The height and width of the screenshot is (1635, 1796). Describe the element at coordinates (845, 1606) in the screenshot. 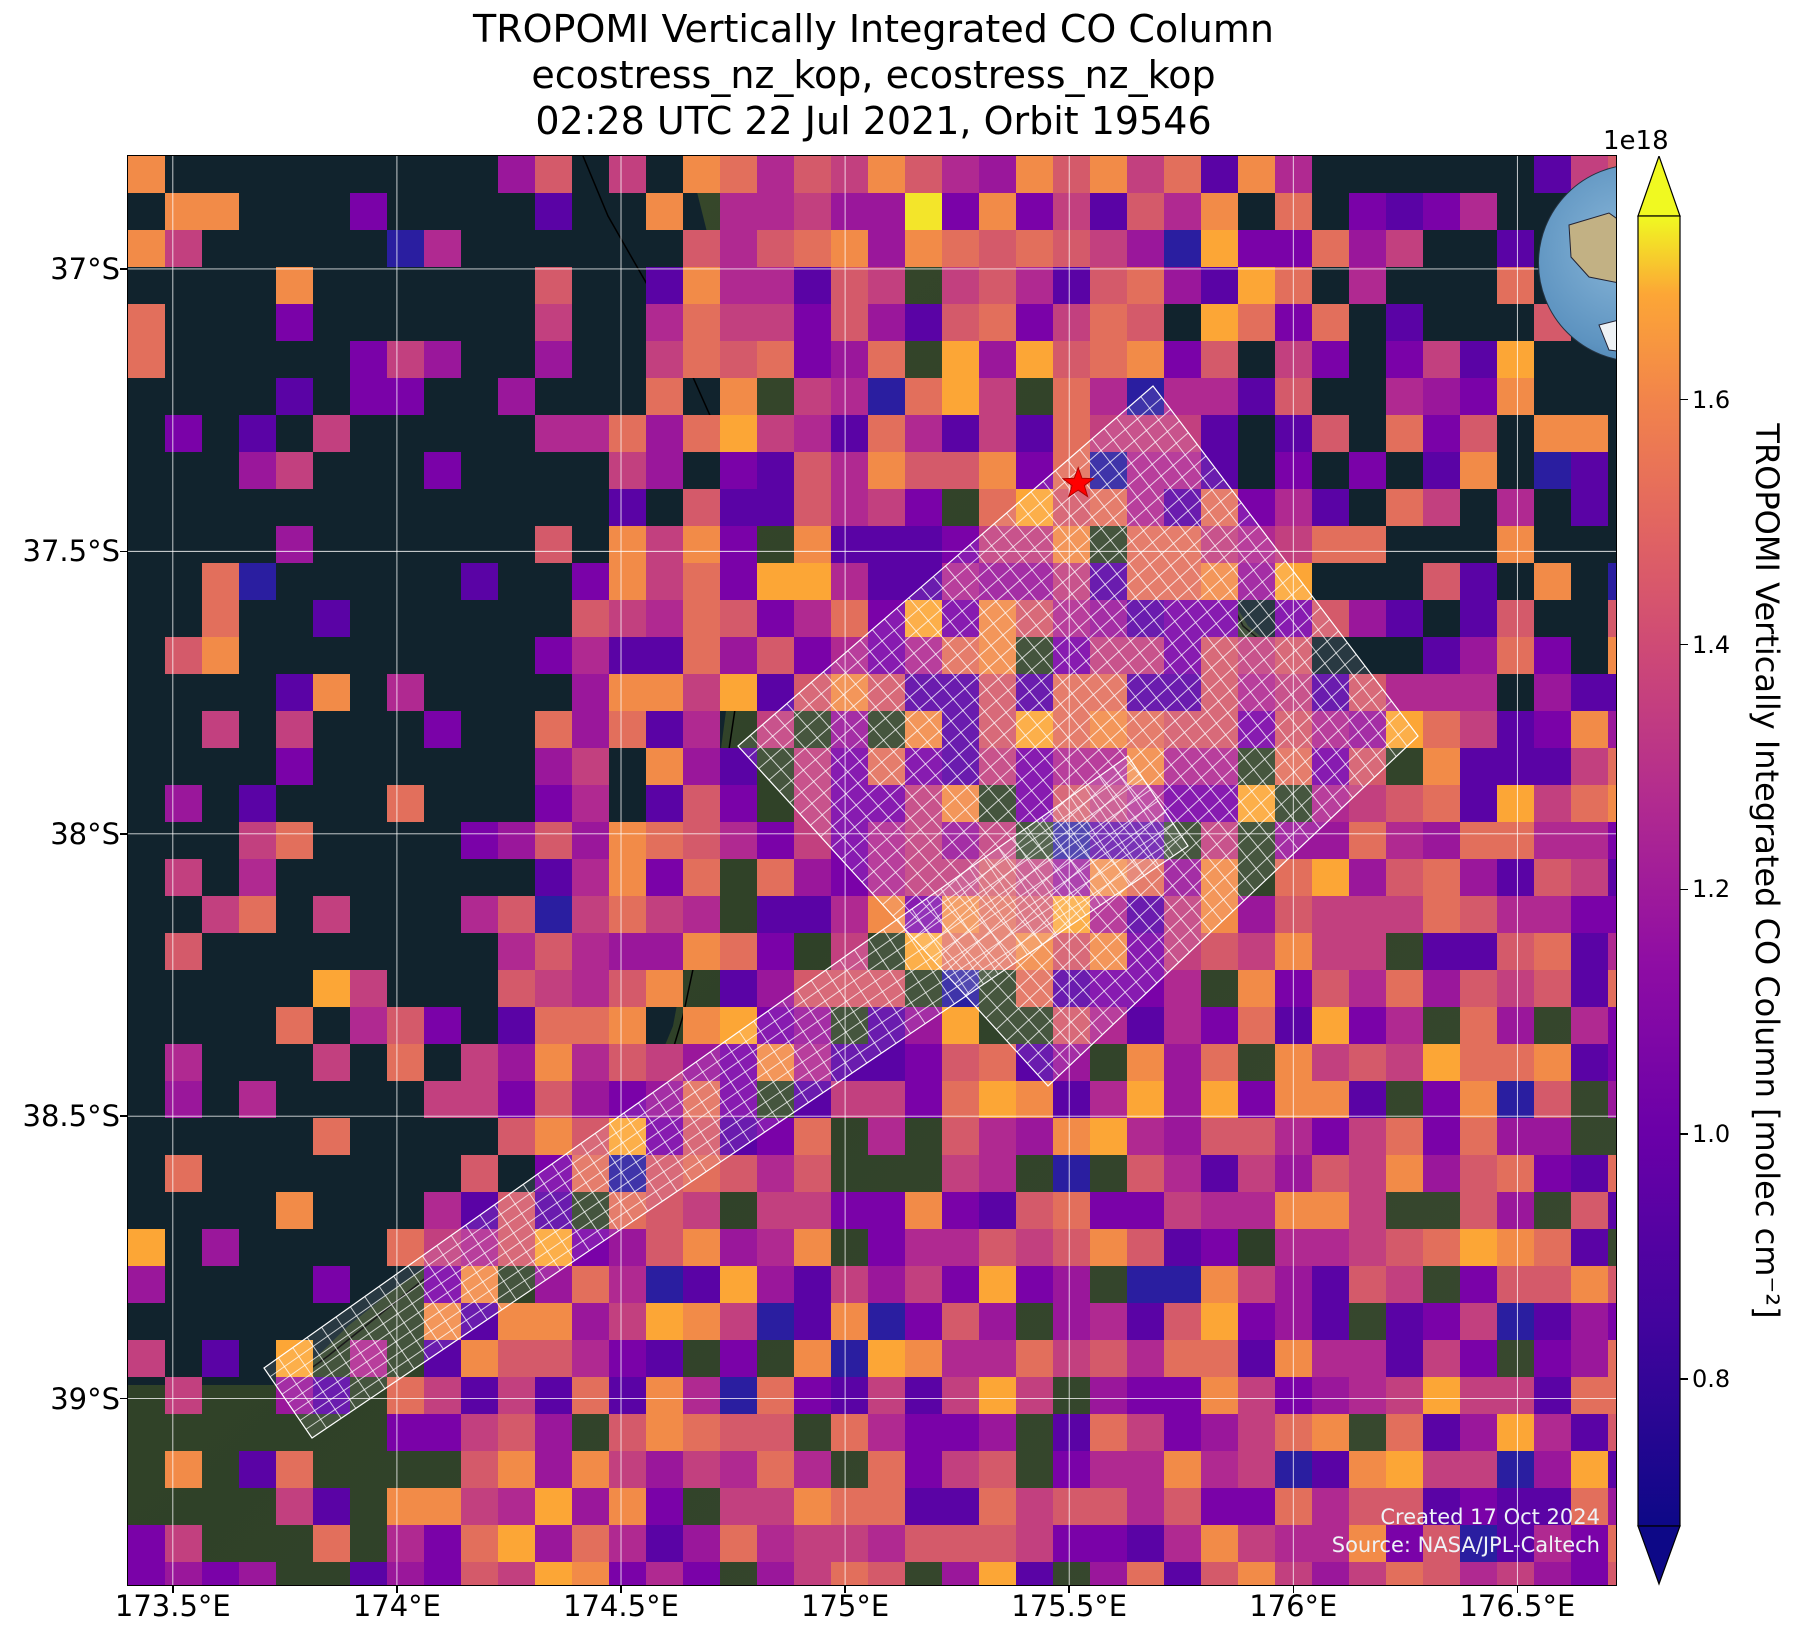

I see `x-tick-label: 175°E` at that location.